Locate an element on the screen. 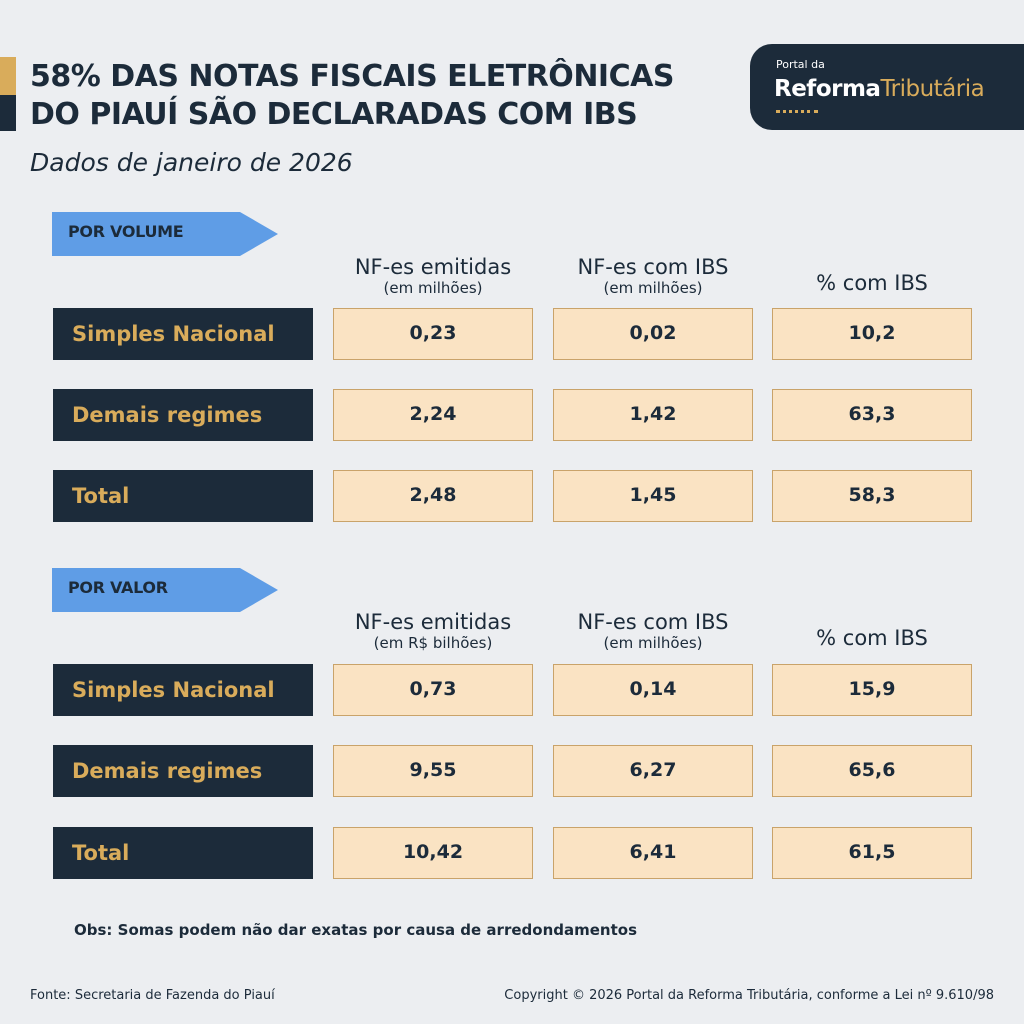 The height and width of the screenshot is (1024, 1024). table-cell: 0,14 is located at coordinates (653, 690).